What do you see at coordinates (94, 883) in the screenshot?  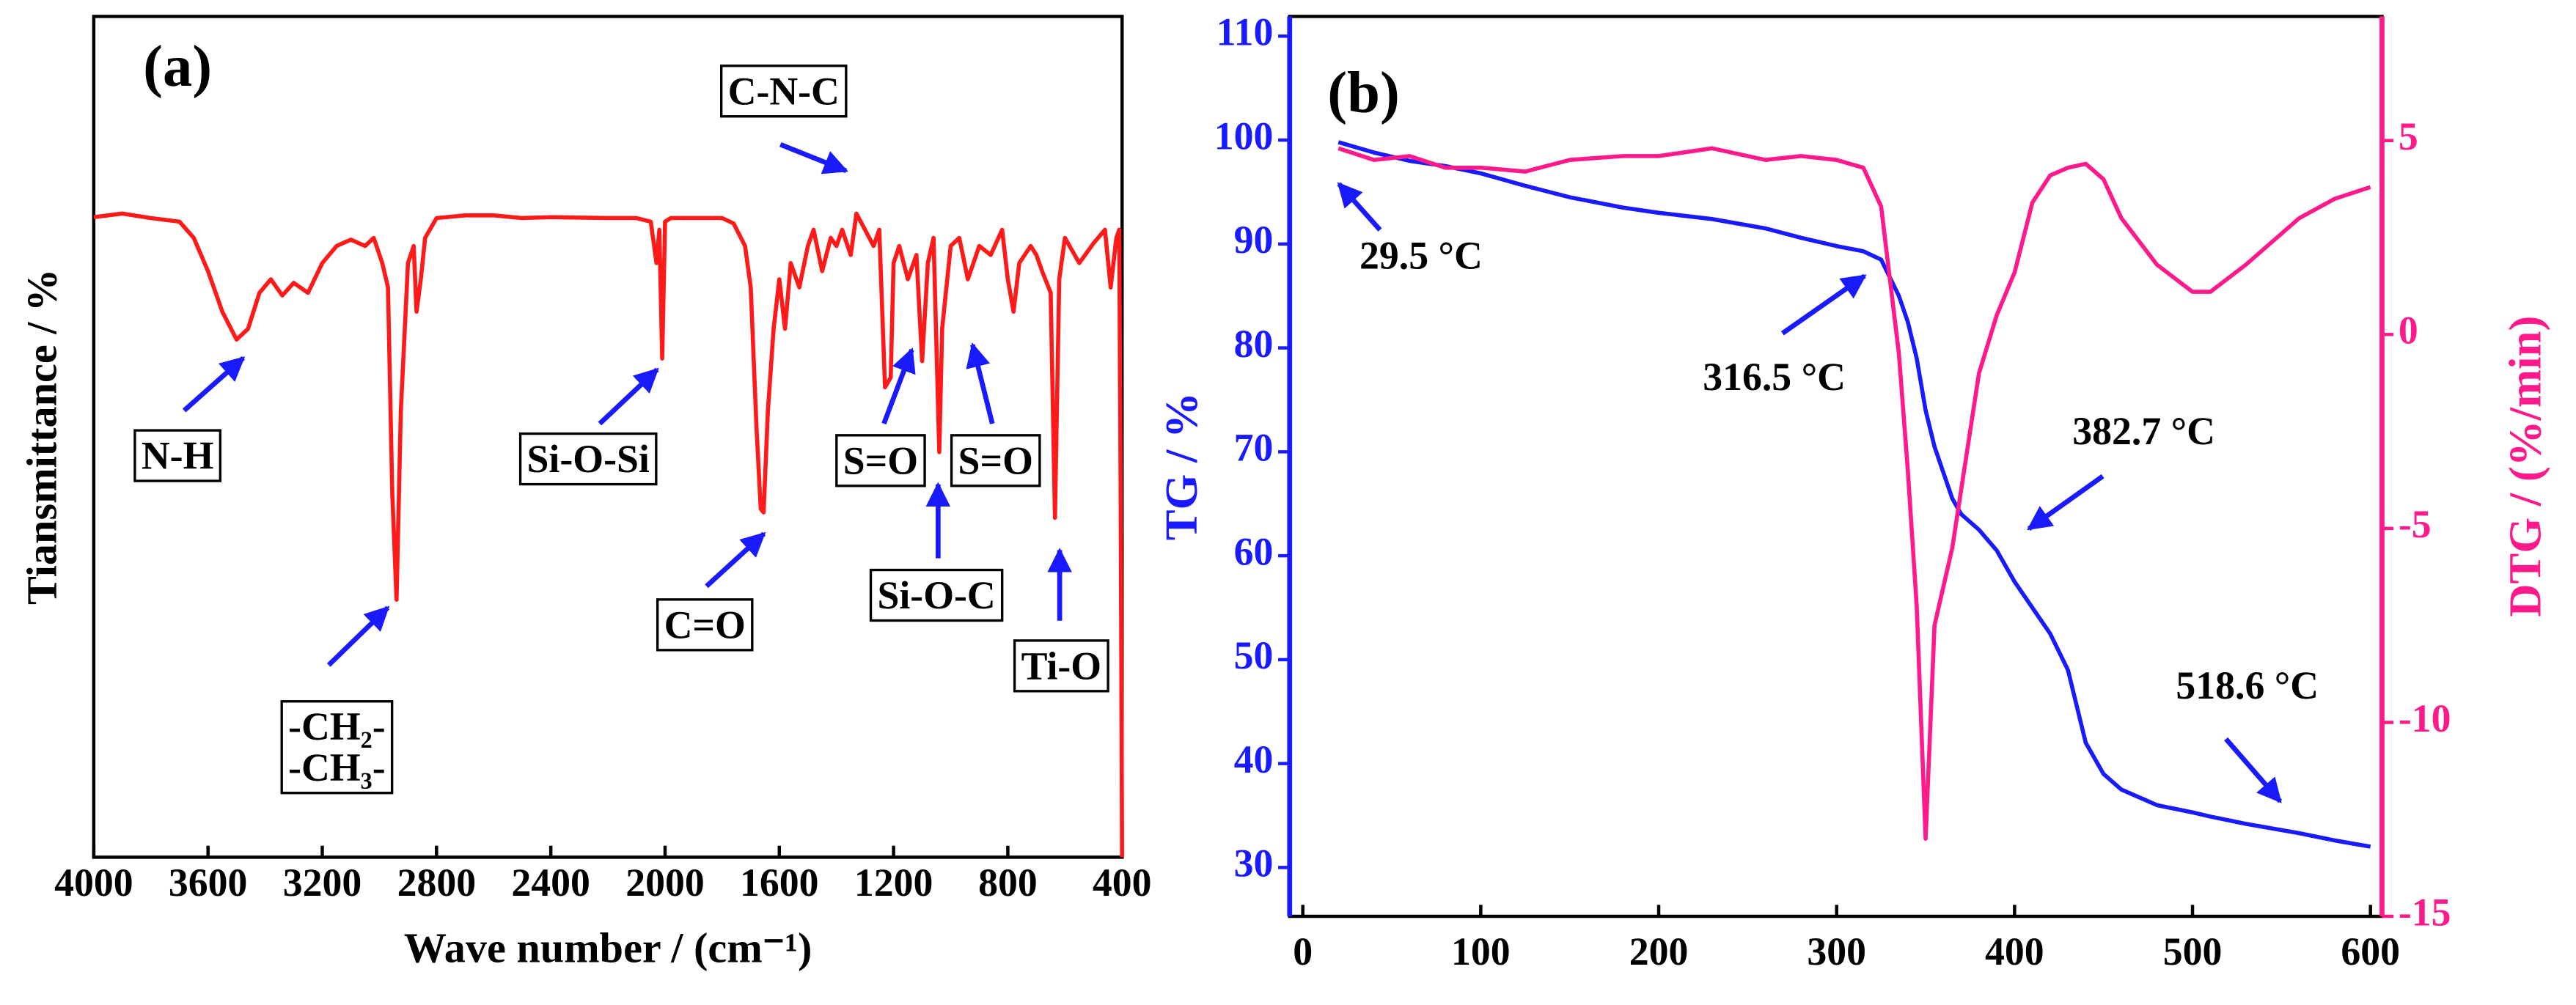 I see `x-tick-label: 4000` at bounding box center [94, 883].